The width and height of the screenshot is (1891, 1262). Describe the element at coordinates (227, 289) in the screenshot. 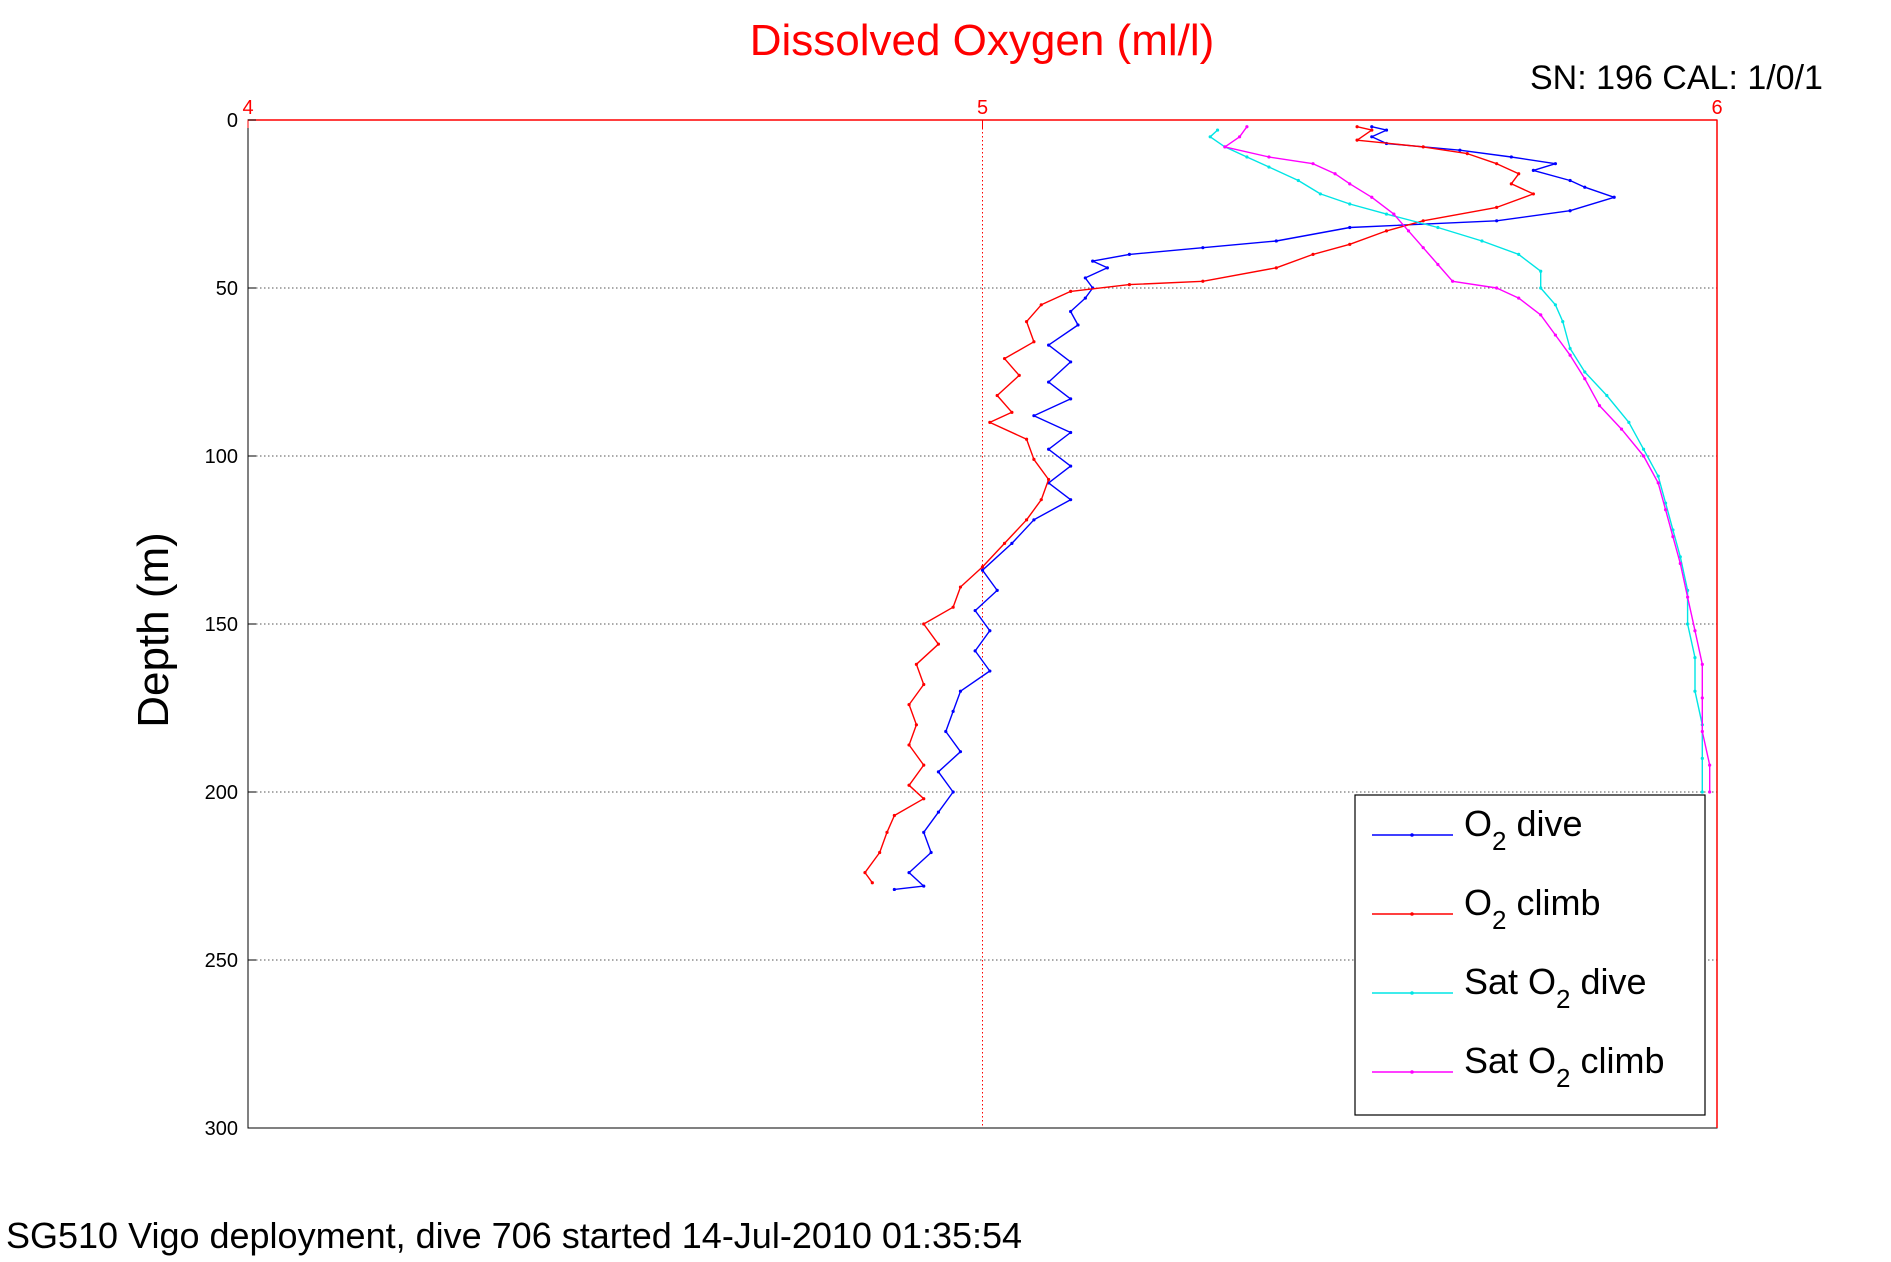

I see `y-tick-label: 50` at that location.